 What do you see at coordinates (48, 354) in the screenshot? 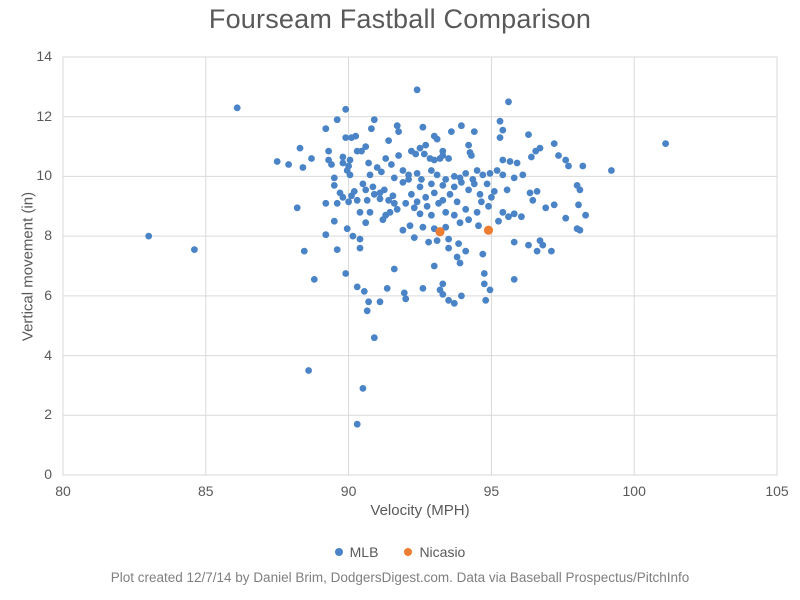
I see `y-tick-label: 4` at bounding box center [48, 354].